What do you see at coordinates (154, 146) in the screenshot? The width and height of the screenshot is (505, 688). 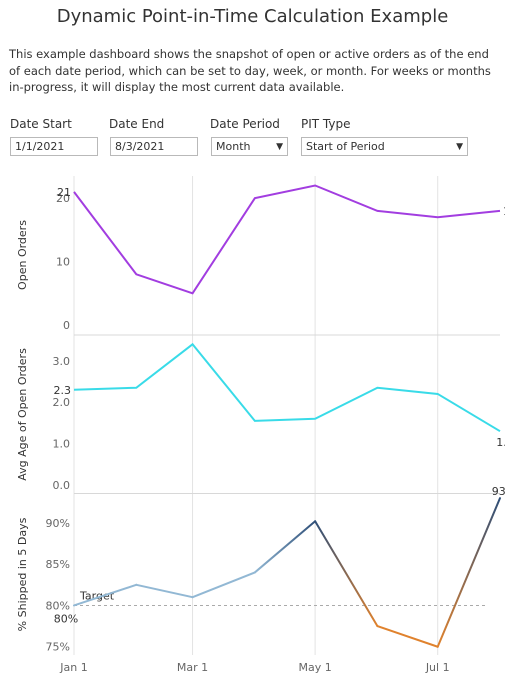 I see `date-end-input` at bounding box center [154, 146].